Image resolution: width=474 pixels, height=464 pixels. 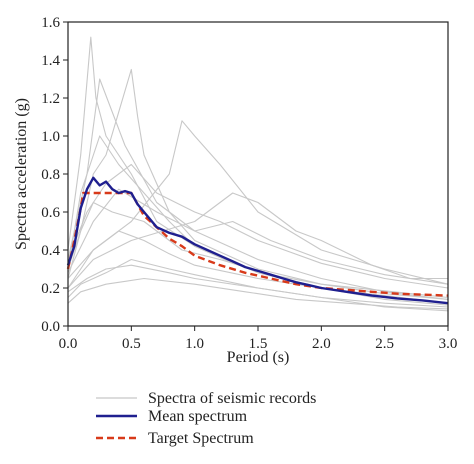 What do you see at coordinates (50, 61) in the screenshot?
I see `y-tick-label: 1.4` at bounding box center [50, 61].